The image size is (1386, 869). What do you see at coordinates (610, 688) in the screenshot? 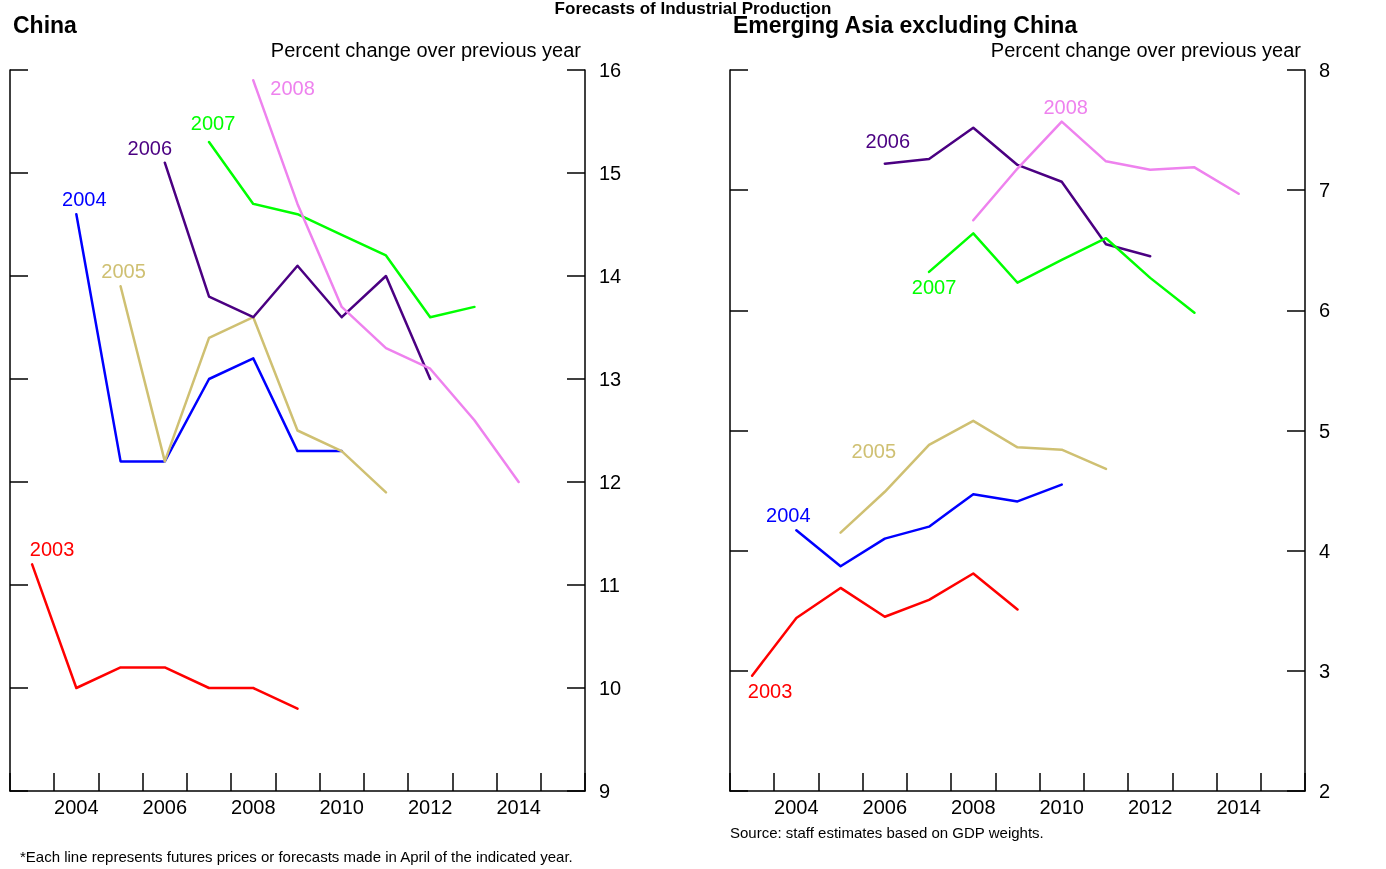
I see `y-tick-label: 10` at bounding box center [610, 688].